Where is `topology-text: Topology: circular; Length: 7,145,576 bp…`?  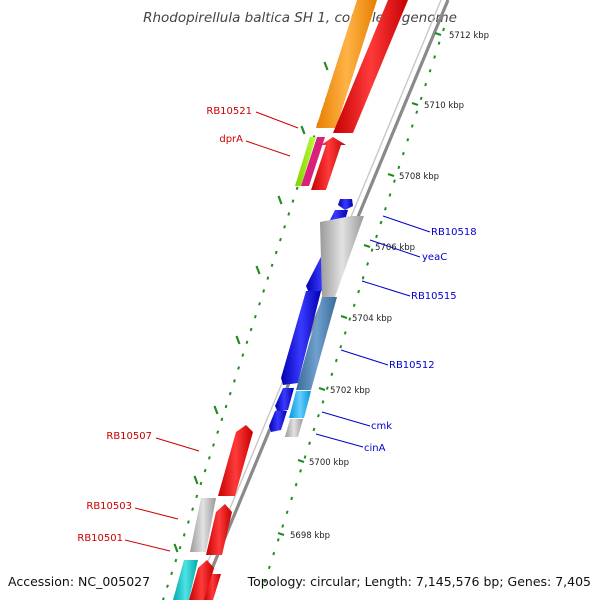
topology-text: Topology: circular; Length: 7,145,576 bp… is located at coordinates (419, 581).